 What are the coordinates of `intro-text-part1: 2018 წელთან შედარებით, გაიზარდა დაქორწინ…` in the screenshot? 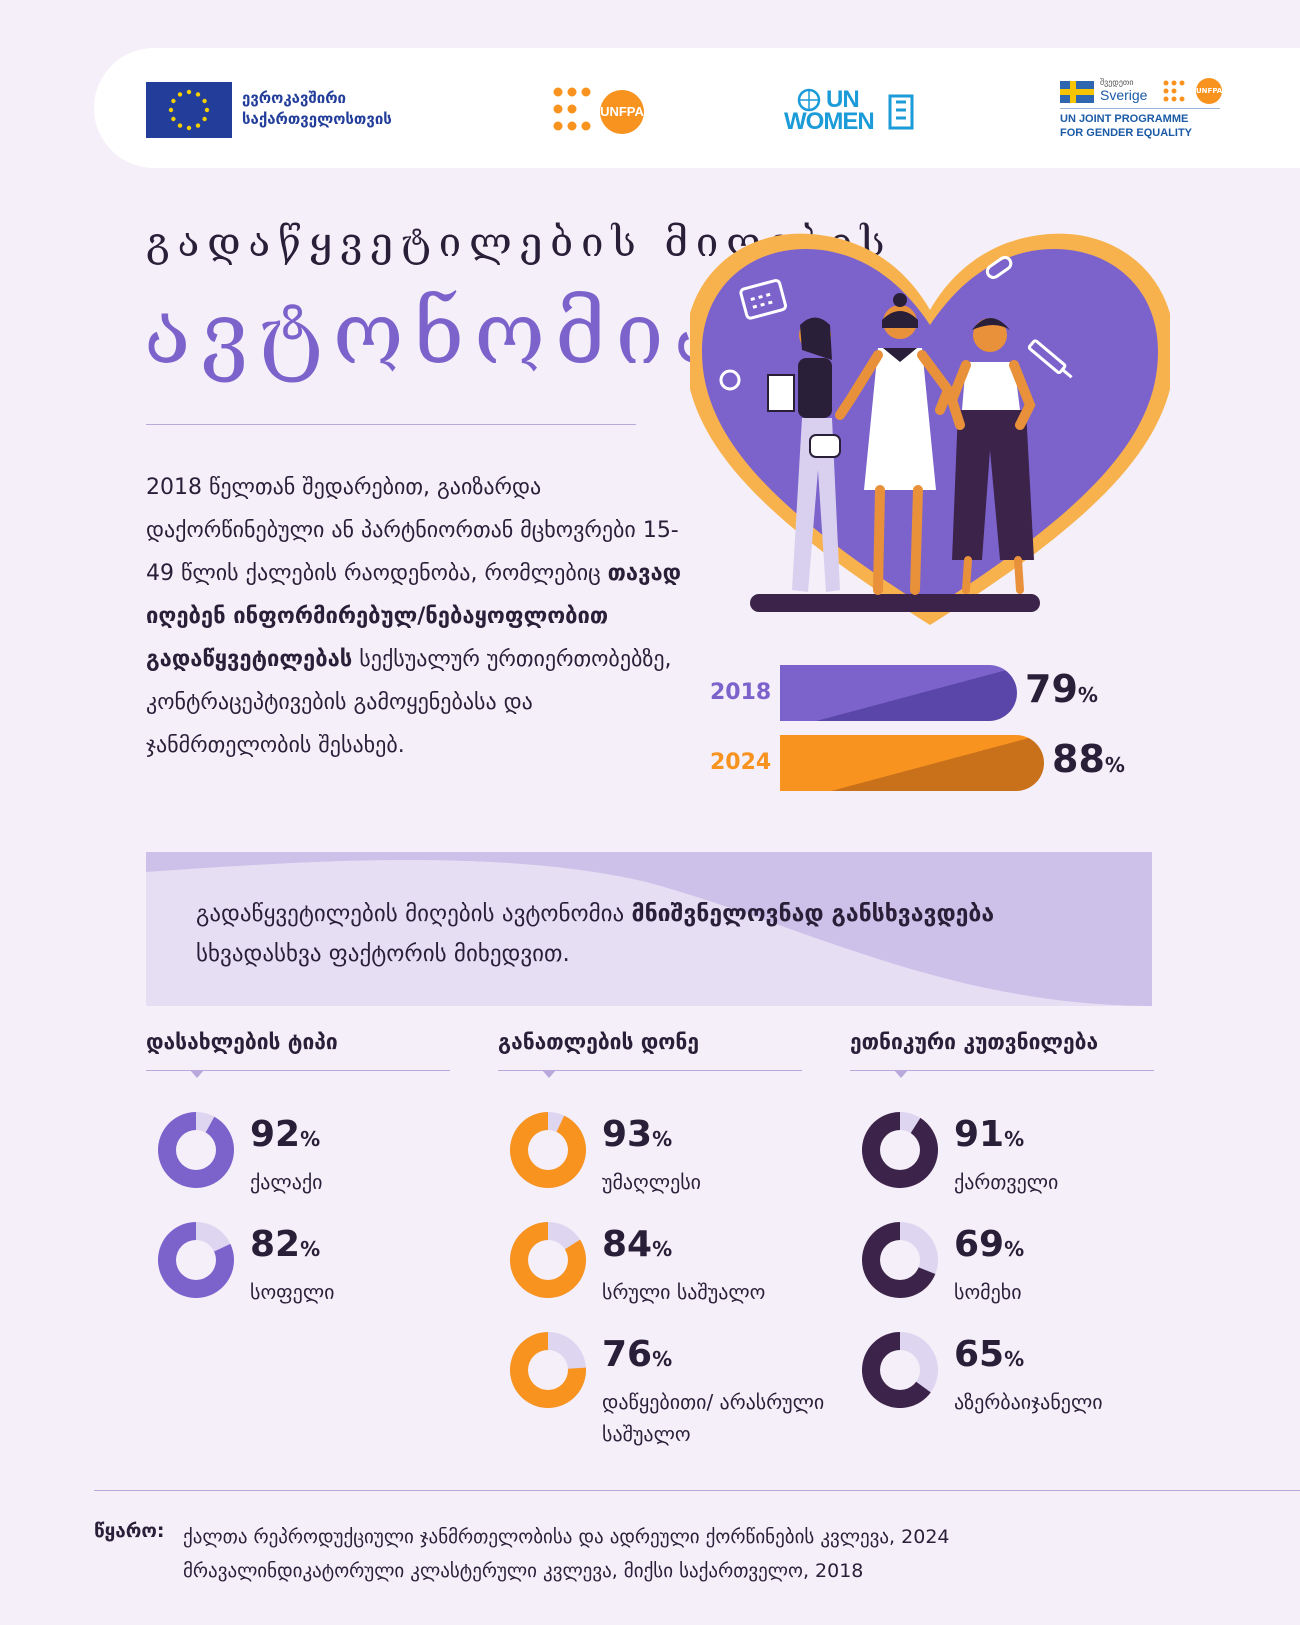 It's located at (412, 530).